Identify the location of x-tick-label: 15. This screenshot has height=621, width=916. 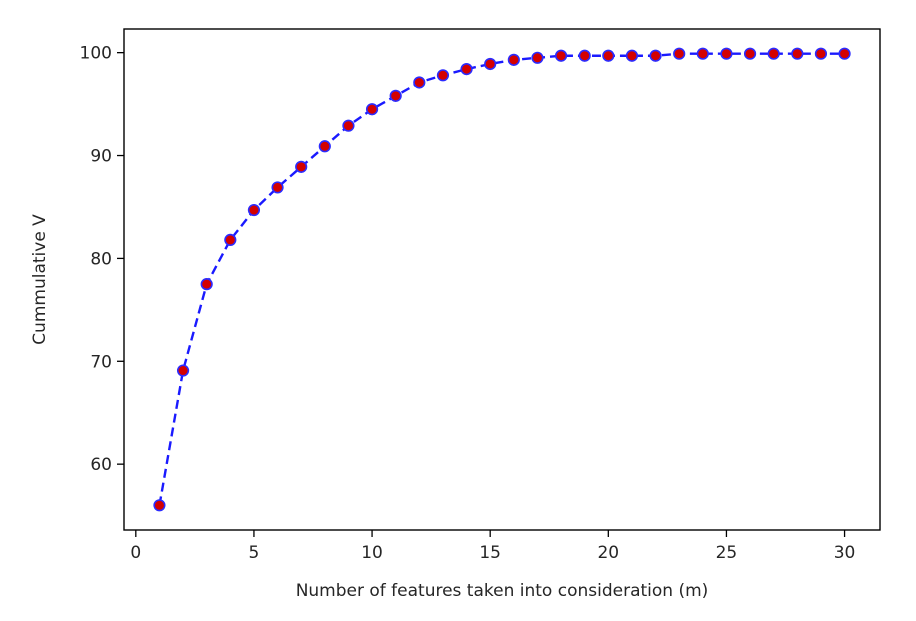
(490, 553).